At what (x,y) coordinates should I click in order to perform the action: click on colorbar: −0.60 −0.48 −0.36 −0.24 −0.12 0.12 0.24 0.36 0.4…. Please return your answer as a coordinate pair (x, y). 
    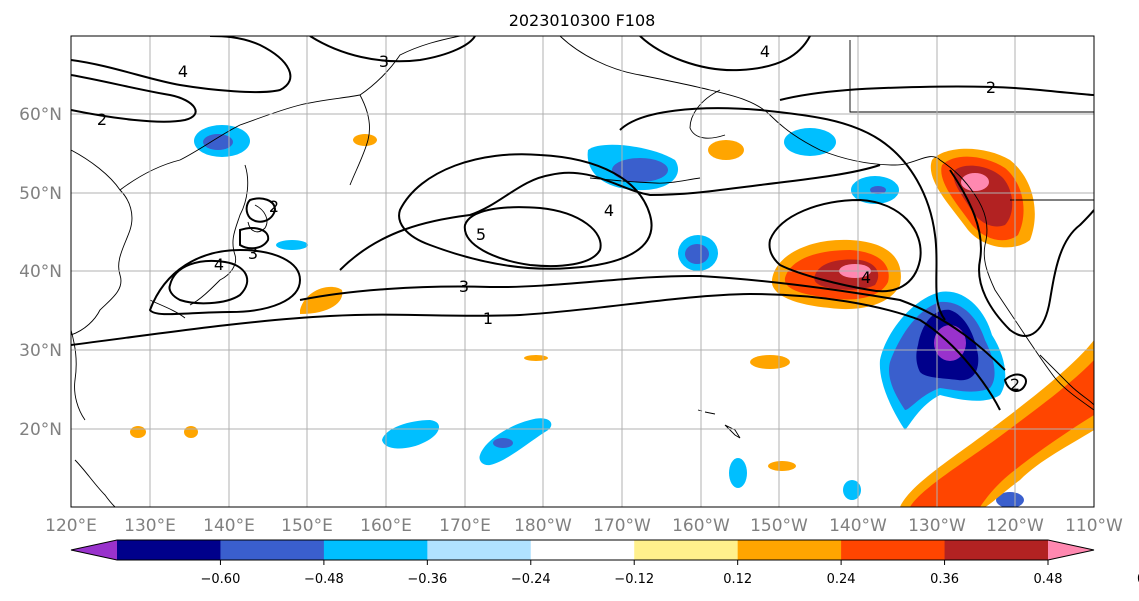
    Looking at the image, I should click on (604, 563).